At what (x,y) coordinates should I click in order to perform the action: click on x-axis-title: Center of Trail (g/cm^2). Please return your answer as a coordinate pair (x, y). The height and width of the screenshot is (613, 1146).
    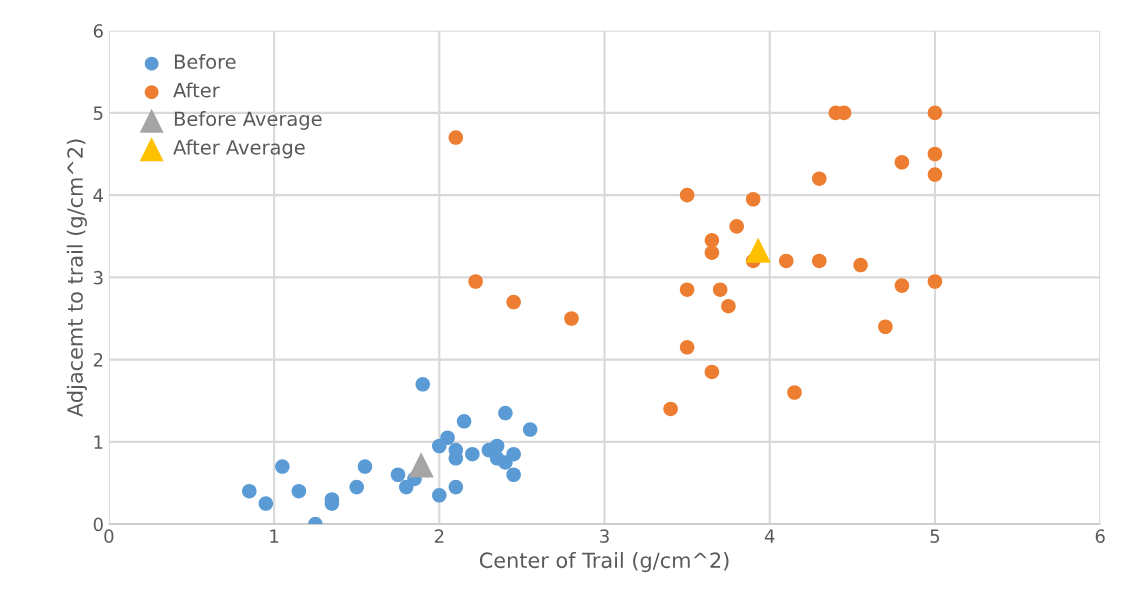
    Looking at the image, I should click on (604, 562).